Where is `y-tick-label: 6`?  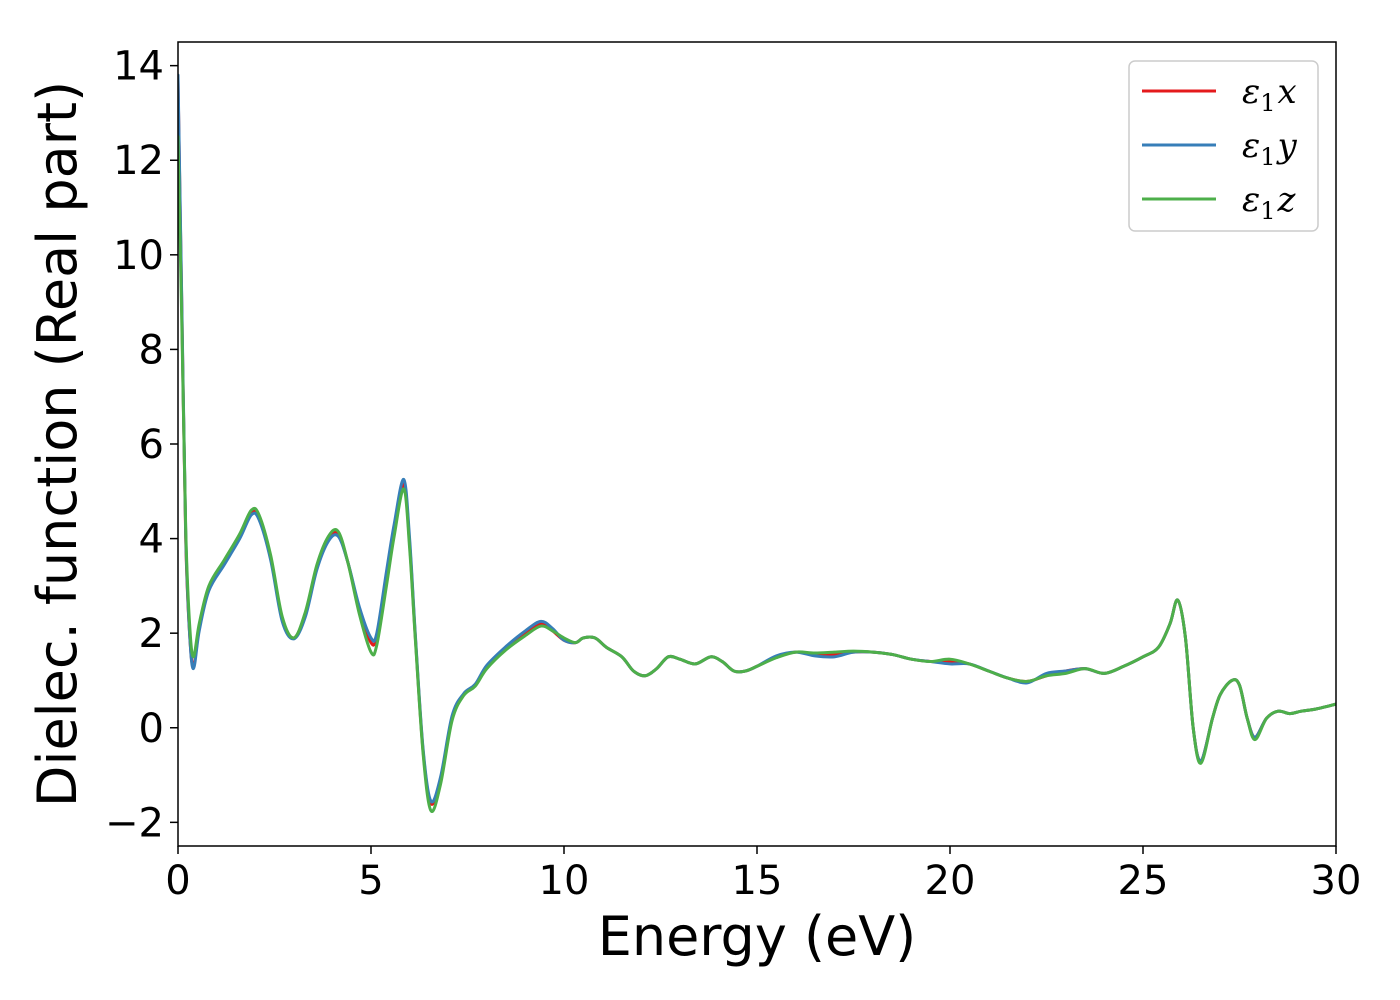
y-tick-label: 6 is located at coordinates (151, 445).